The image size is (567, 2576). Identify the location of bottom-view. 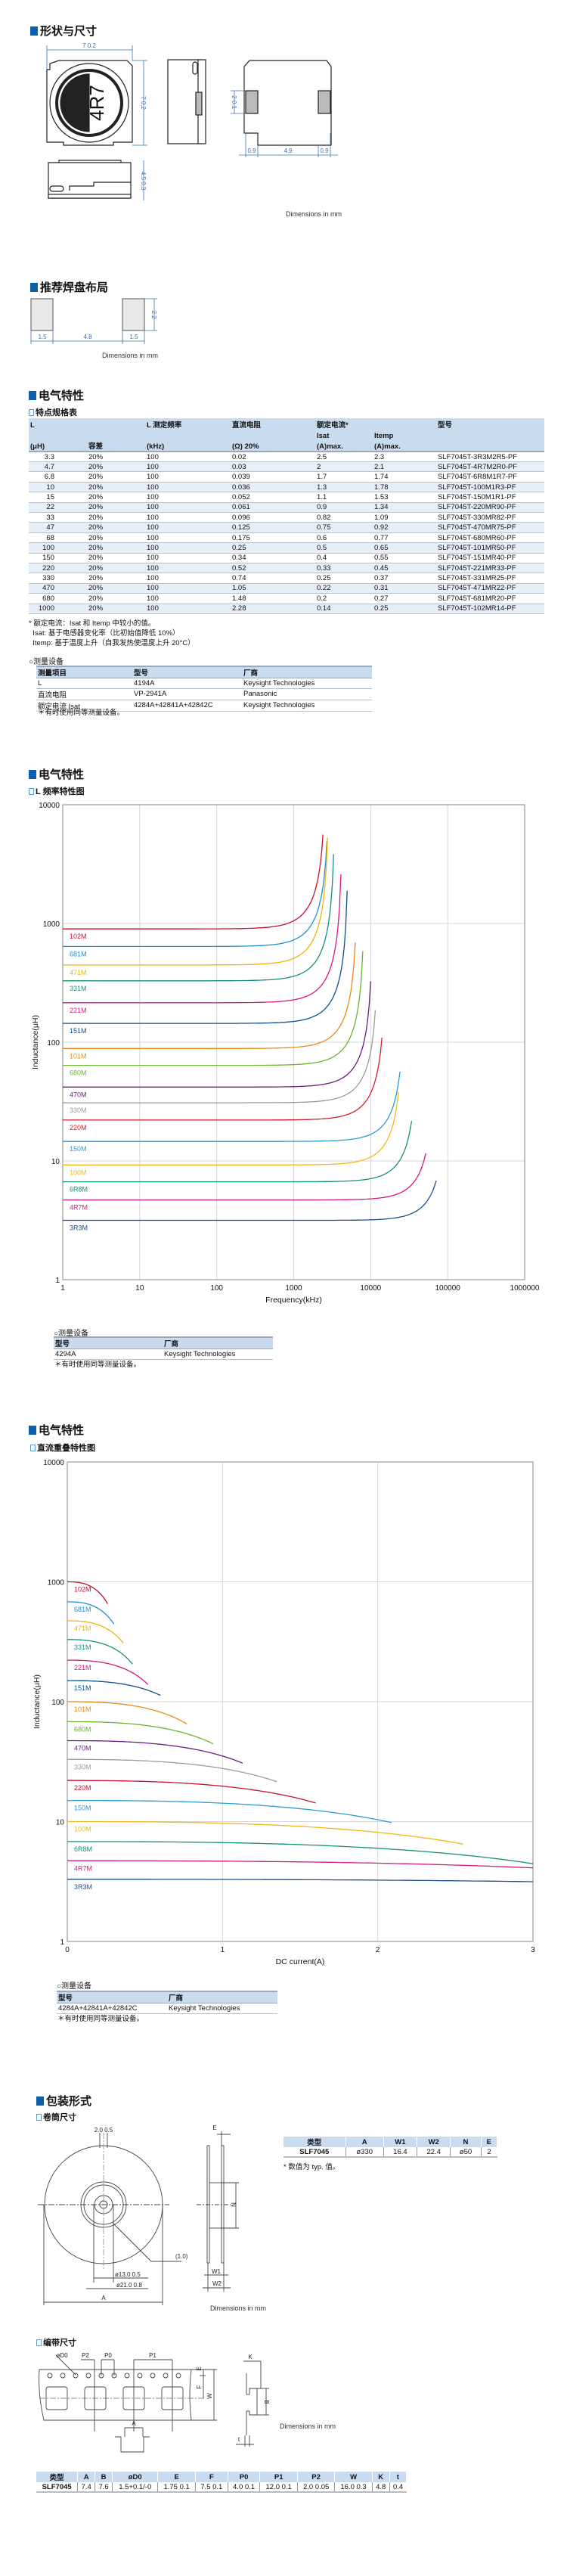
(287, 103).